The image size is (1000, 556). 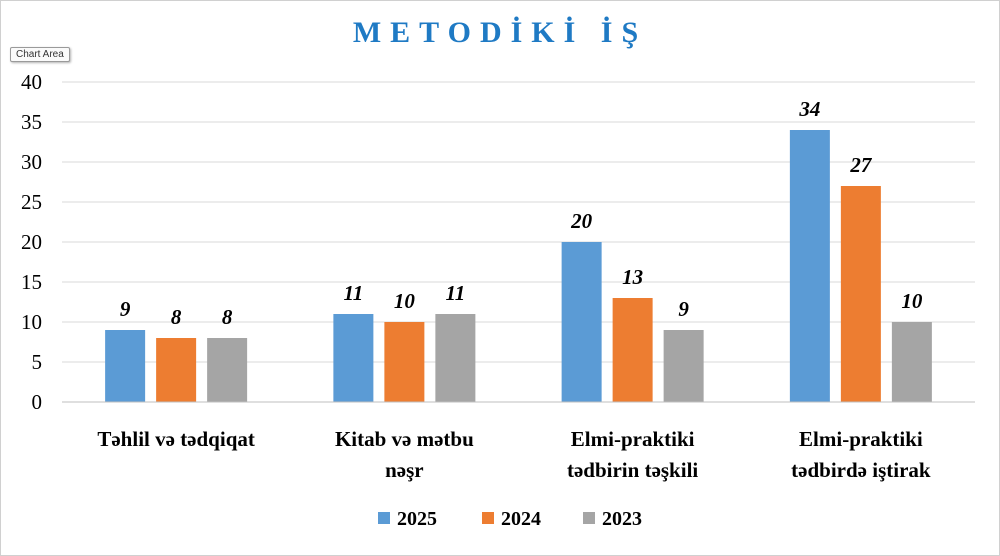 What do you see at coordinates (622, 519) in the screenshot?
I see `legend-label: 2023` at bounding box center [622, 519].